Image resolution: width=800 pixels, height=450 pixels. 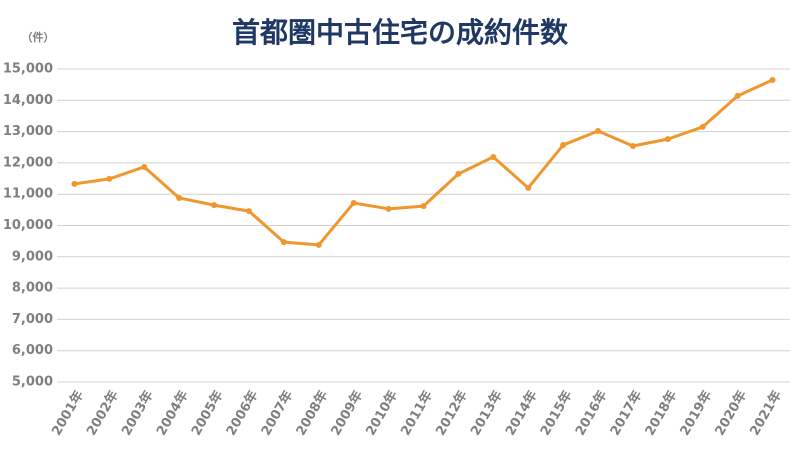 What do you see at coordinates (28, 162) in the screenshot?
I see `y-tick-label: 12,000` at bounding box center [28, 162].